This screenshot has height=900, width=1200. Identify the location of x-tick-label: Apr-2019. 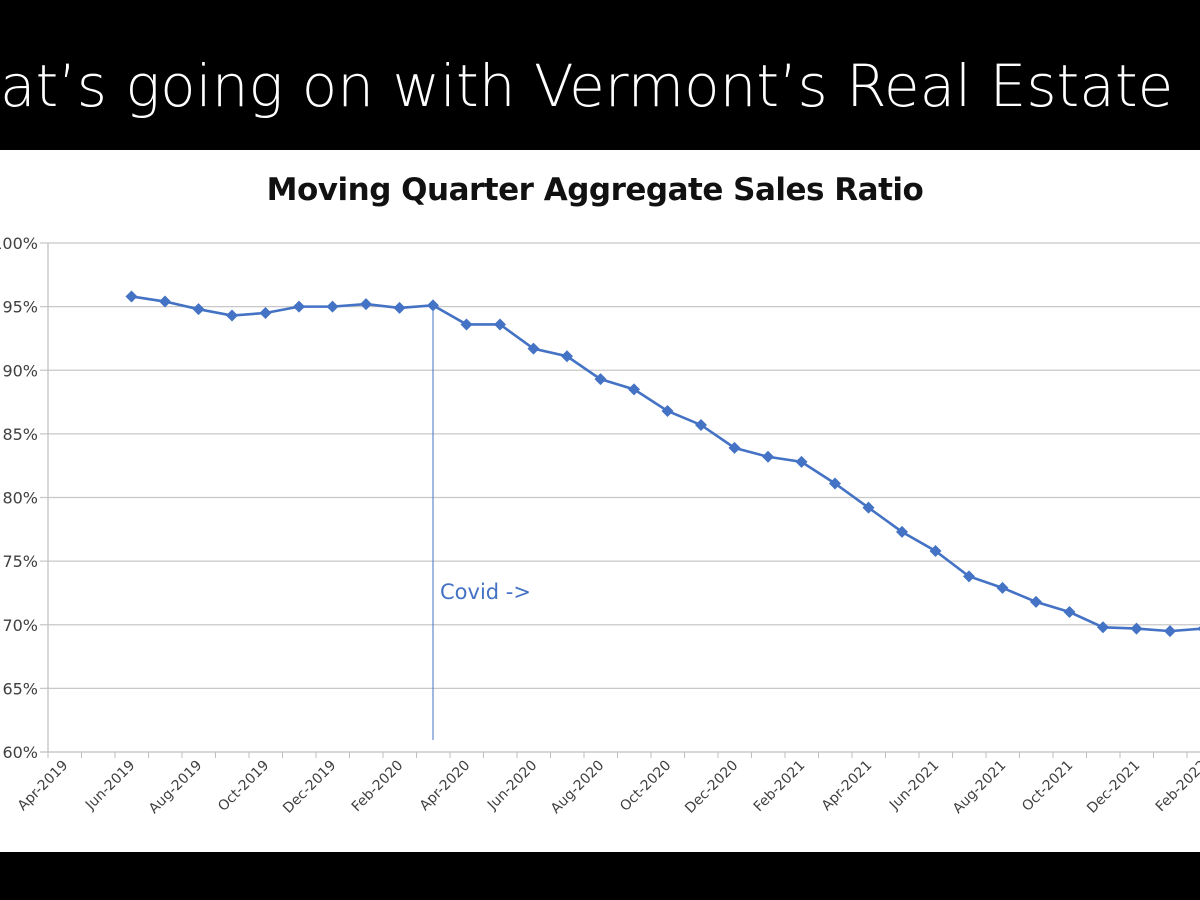
(43, 786).